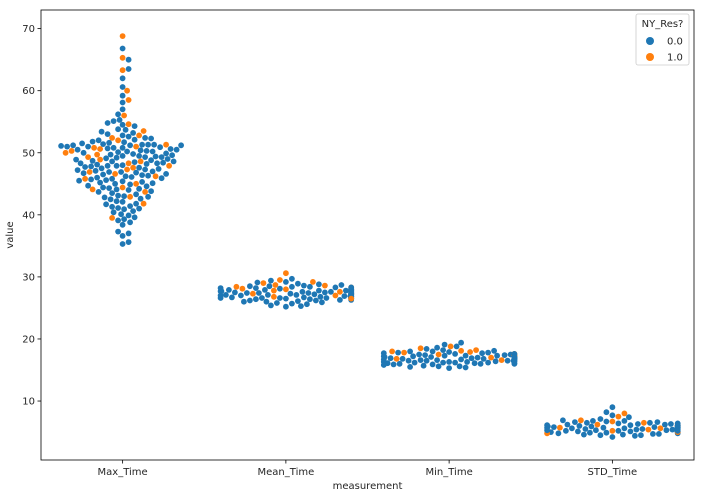  I want to click on legend-label-0: 0.0, so click(675, 42).